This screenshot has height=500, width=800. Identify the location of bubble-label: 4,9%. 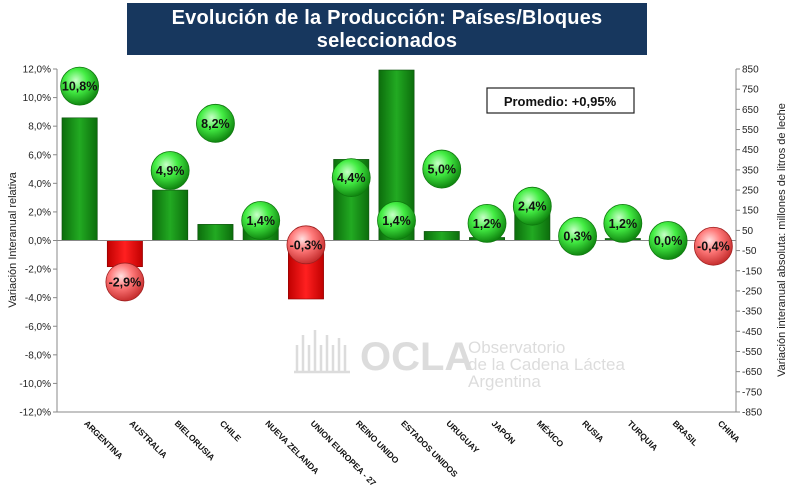
(170, 171).